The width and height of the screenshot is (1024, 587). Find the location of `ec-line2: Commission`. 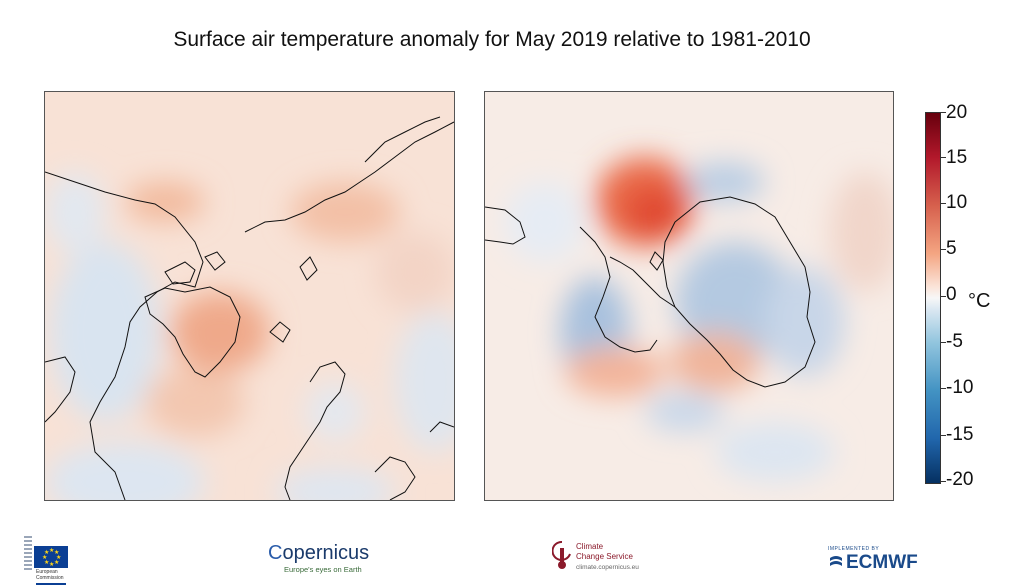

ec-line2: Commission is located at coordinates (50, 578).